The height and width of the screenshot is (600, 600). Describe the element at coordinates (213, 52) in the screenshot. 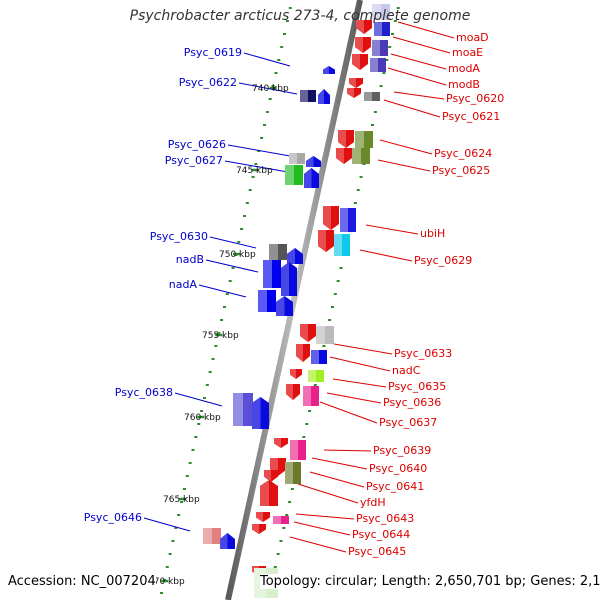

I see `gene-label-psyc-0619: Psyc_0619` at that location.